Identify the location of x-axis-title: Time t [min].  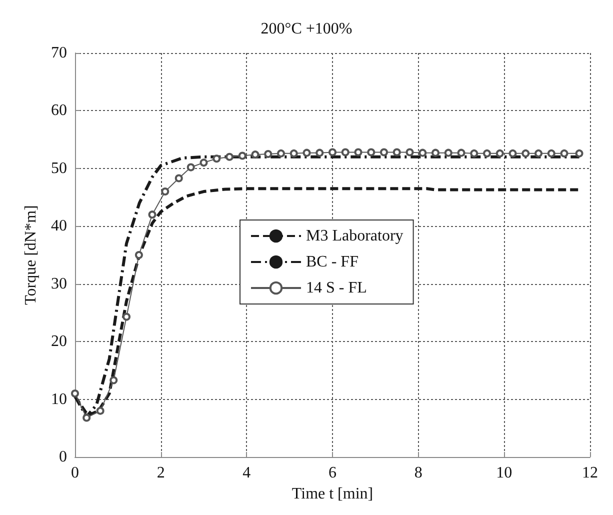
(333, 493).